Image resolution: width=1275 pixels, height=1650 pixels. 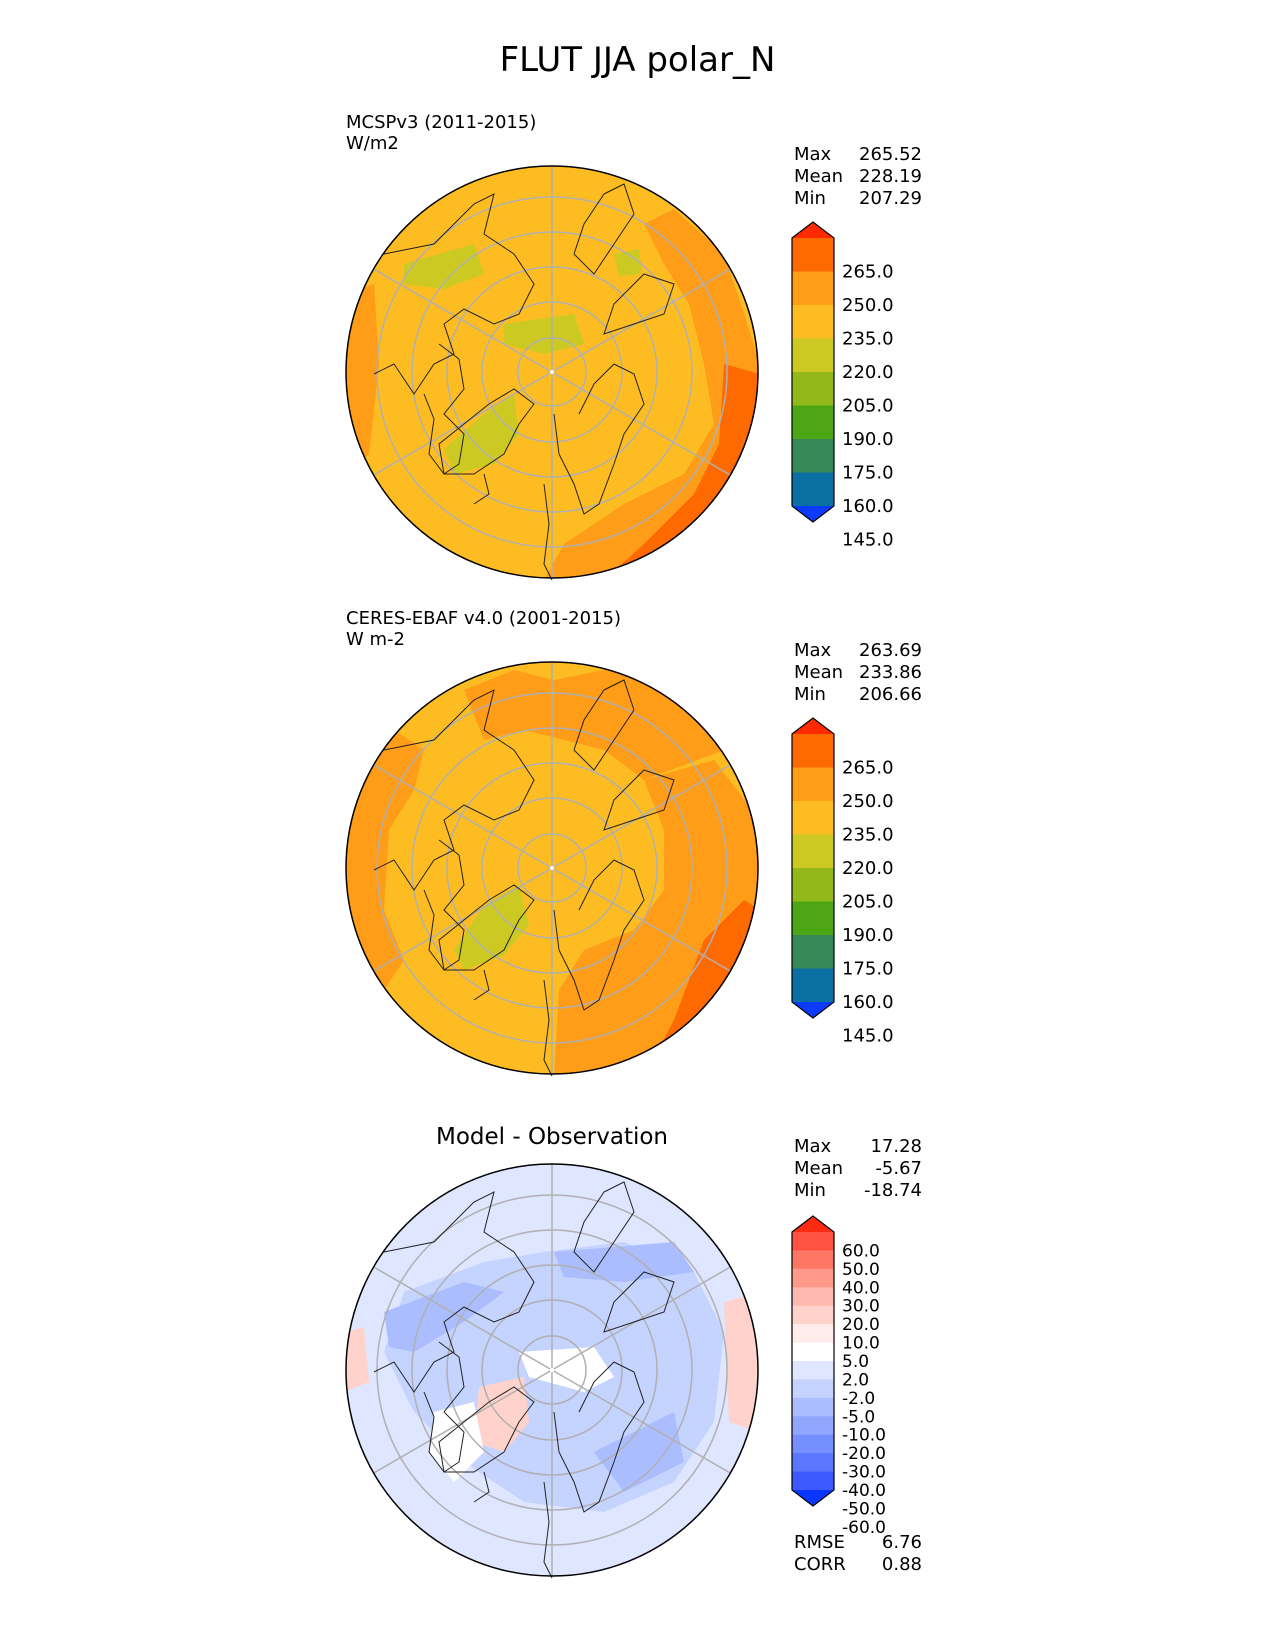 I want to click on panel-diff-stats: Max 17.28 Mean -5.67 Min -18.74, so click(x=858, y=1169).